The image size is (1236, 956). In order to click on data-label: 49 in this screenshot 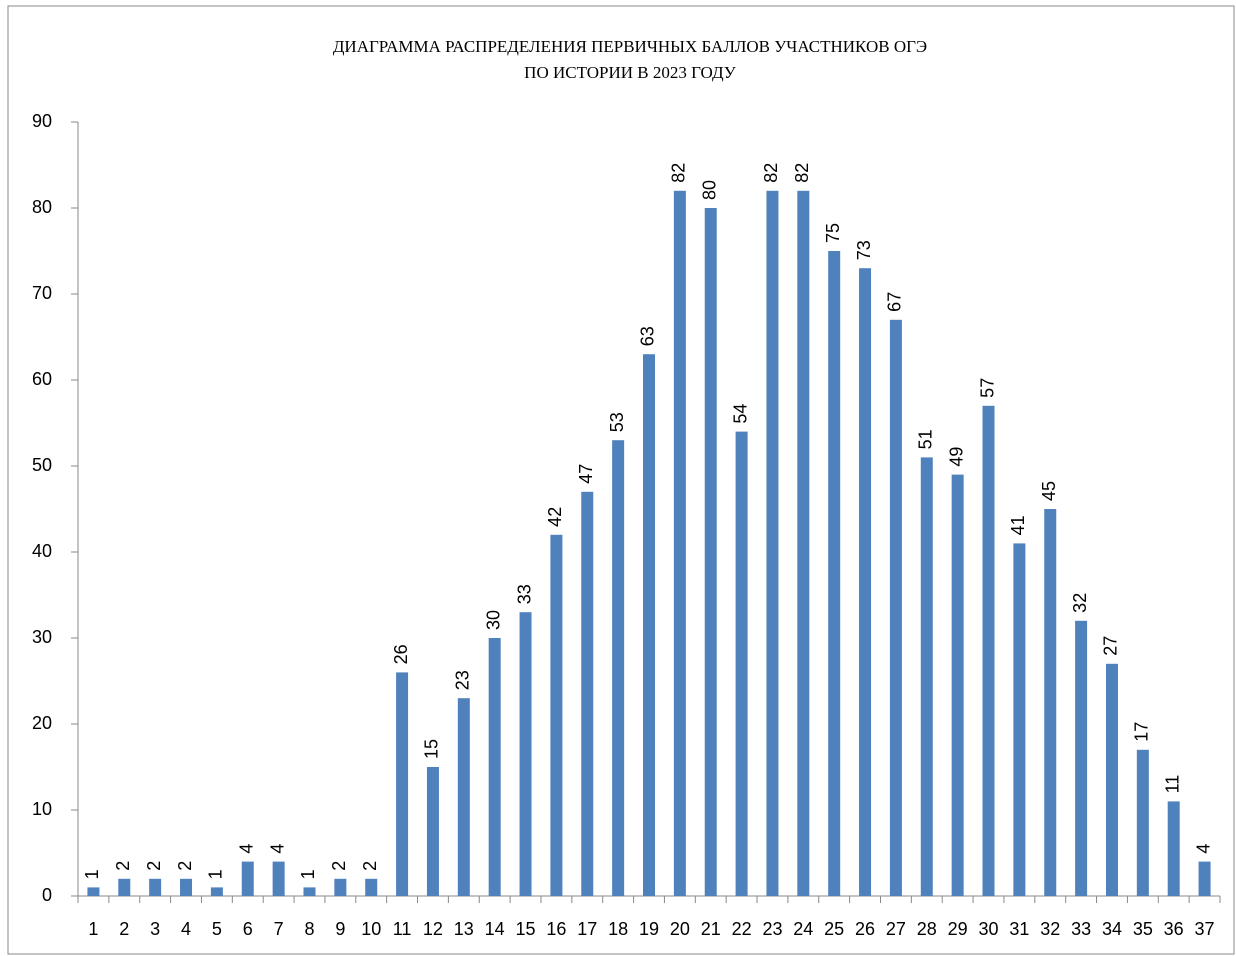, I will do `click(956, 457)`.